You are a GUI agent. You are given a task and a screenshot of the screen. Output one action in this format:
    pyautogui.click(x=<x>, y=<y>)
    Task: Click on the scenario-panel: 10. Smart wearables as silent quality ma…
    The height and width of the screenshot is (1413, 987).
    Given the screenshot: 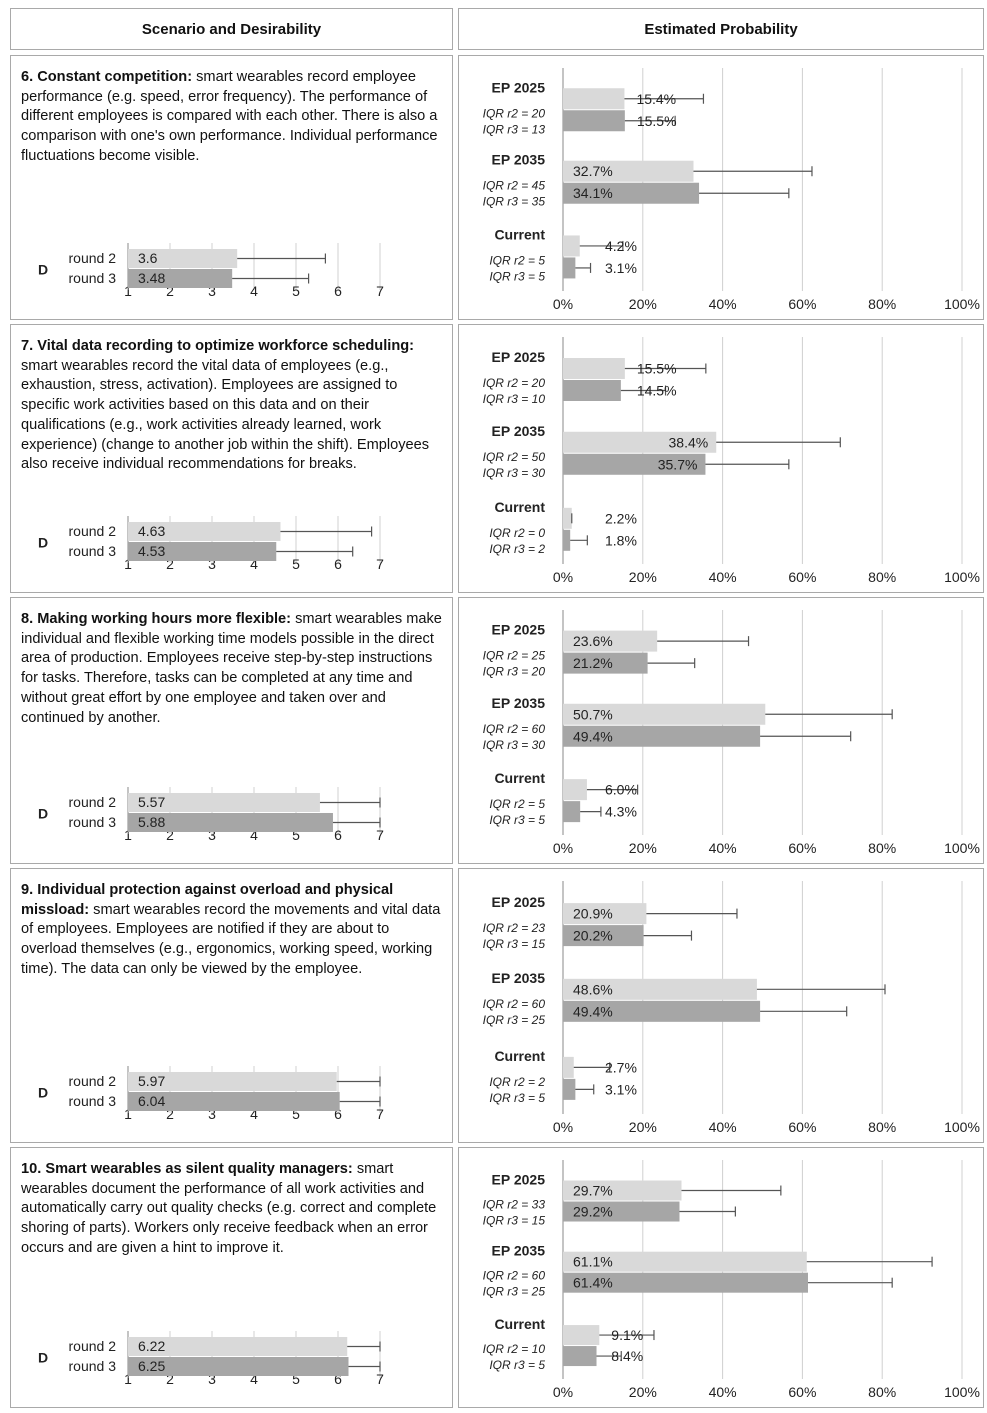 What is the action you would take?
    pyautogui.click(x=231, y=1277)
    